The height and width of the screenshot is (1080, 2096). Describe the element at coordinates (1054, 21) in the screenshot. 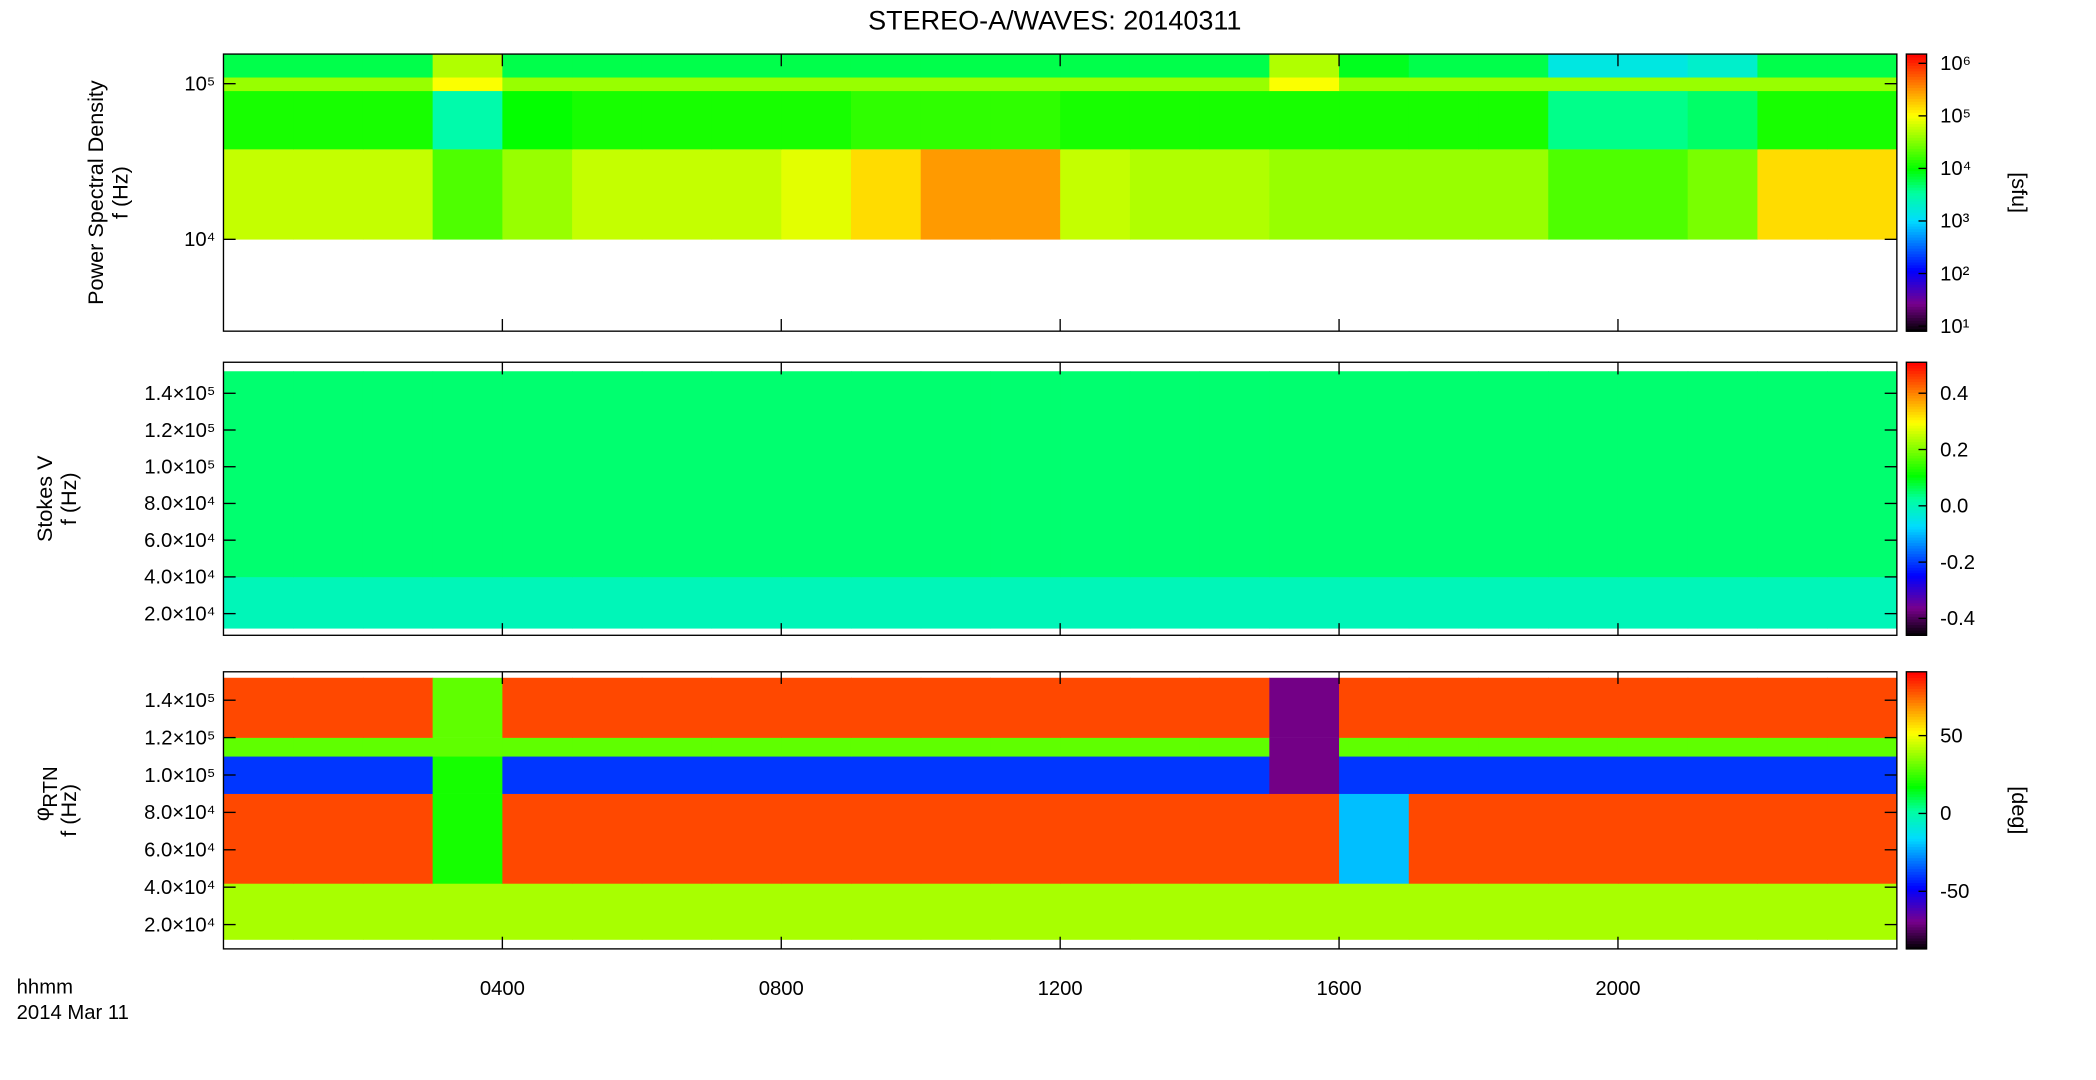

I see `chart-title: STEREO-A/WAVES: 20140311` at that location.